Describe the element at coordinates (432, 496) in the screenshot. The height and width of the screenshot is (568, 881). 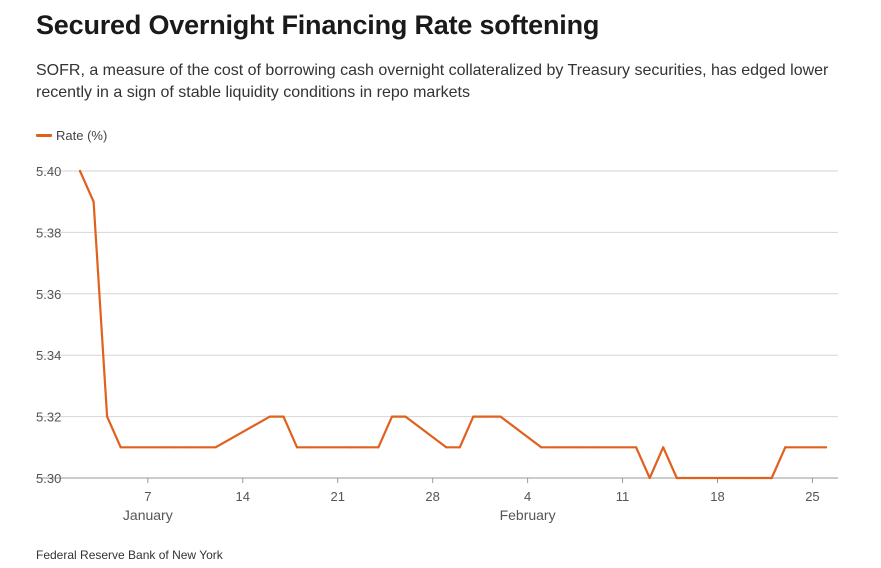
I see `x-tick-label: 28` at that location.